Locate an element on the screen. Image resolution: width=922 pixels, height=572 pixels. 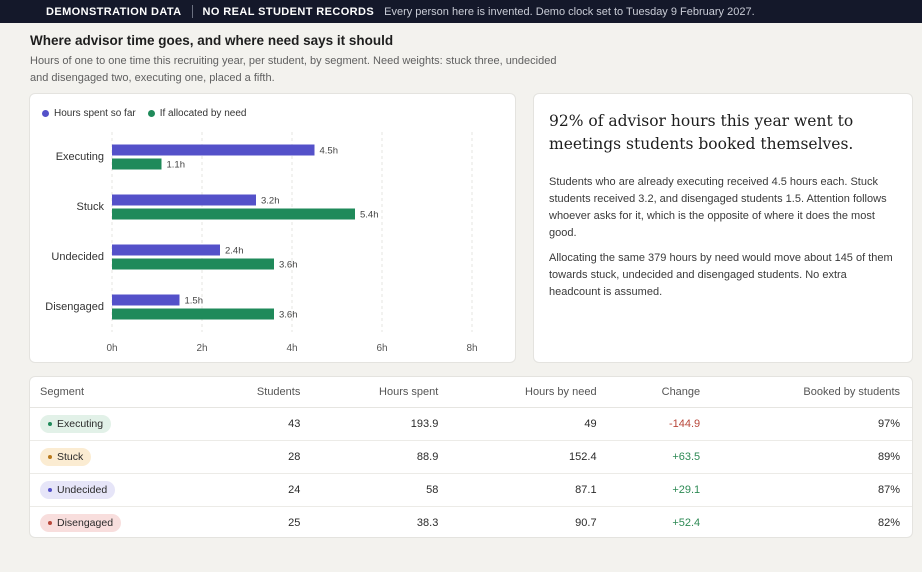
cell-segment: Stuck is located at coordinates (115, 457).